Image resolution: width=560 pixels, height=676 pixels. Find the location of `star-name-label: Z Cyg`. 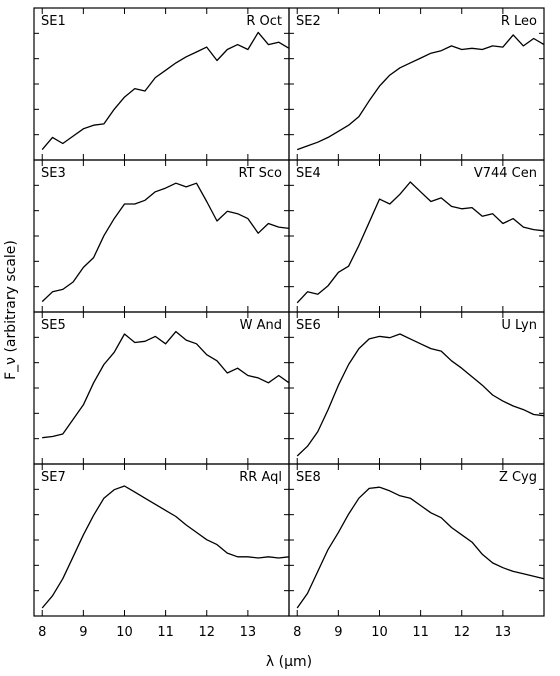

star-name-label: Z Cyg is located at coordinates (518, 477).